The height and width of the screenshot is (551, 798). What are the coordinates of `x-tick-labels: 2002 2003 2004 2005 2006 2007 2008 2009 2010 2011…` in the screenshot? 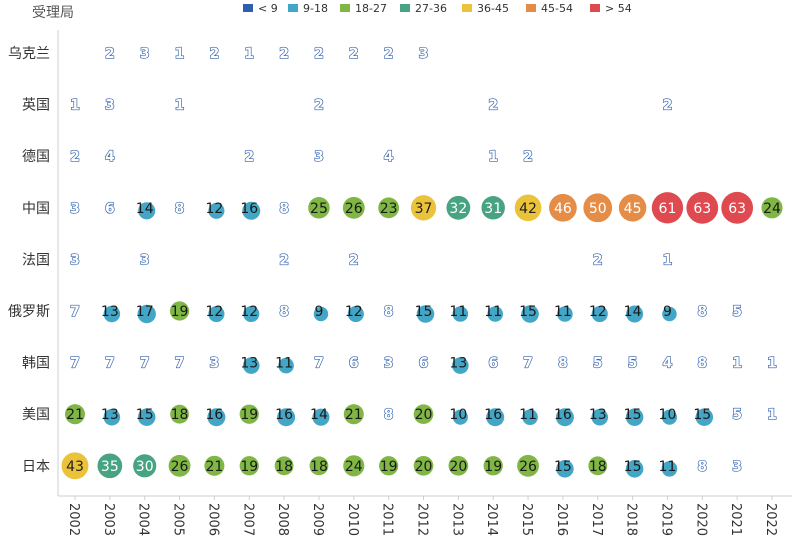 It's located at (422, 516).